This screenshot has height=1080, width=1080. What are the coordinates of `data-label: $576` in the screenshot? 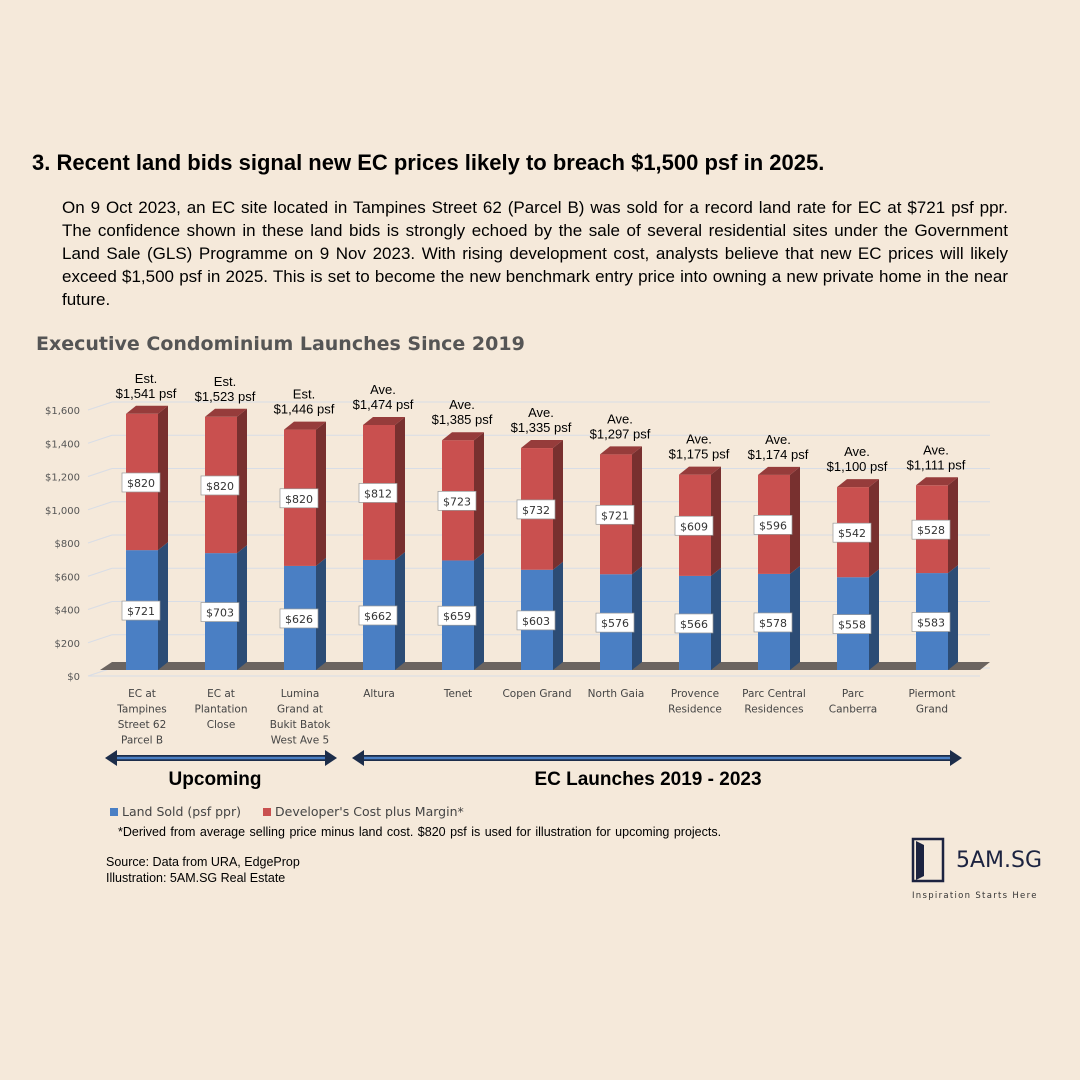 It's located at (615, 623).